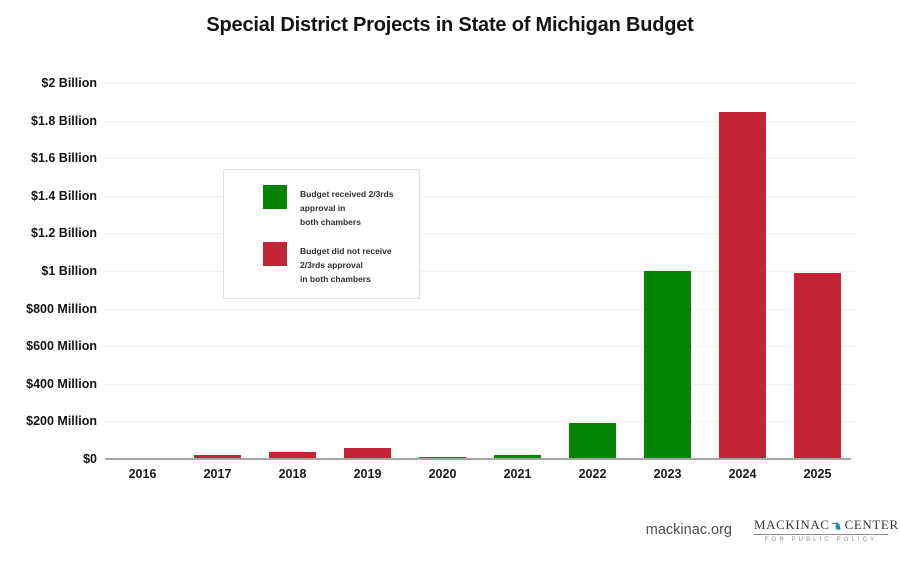  What do you see at coordinates (292, 455) in the screenshot?
I see `bar-2018` at bounding box center [292, 455].